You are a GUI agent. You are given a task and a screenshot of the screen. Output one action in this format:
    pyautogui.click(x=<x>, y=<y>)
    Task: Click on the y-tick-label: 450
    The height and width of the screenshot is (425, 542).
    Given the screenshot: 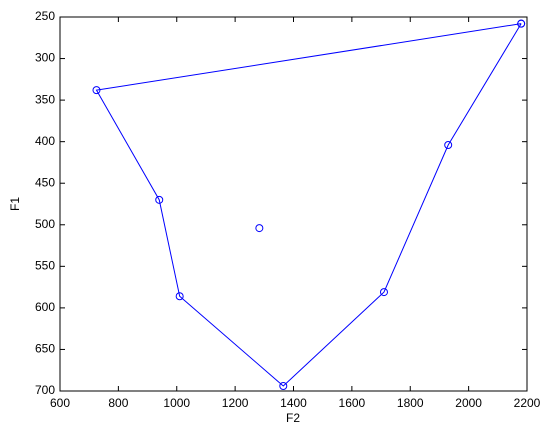 What is the action you would take?
    pyautogui.click(x=45, y=182)
    